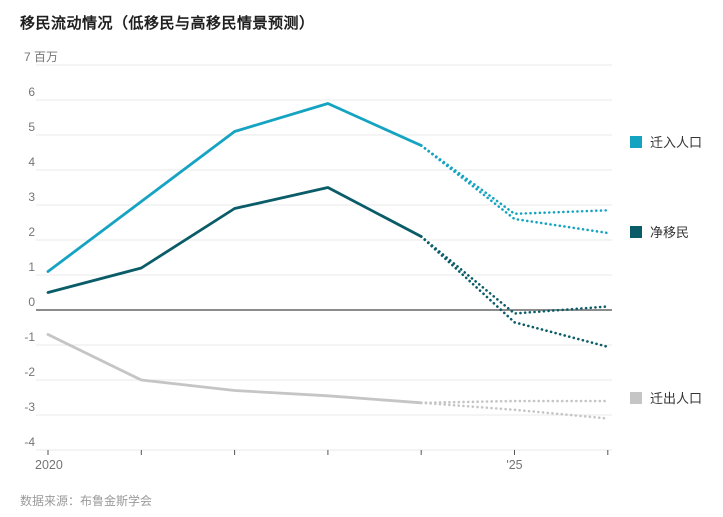  What do you see at coordinates (514, 410) in the screenshot?
I see `series-迁出人口-forecast_low` at bounding box center [514, 410].